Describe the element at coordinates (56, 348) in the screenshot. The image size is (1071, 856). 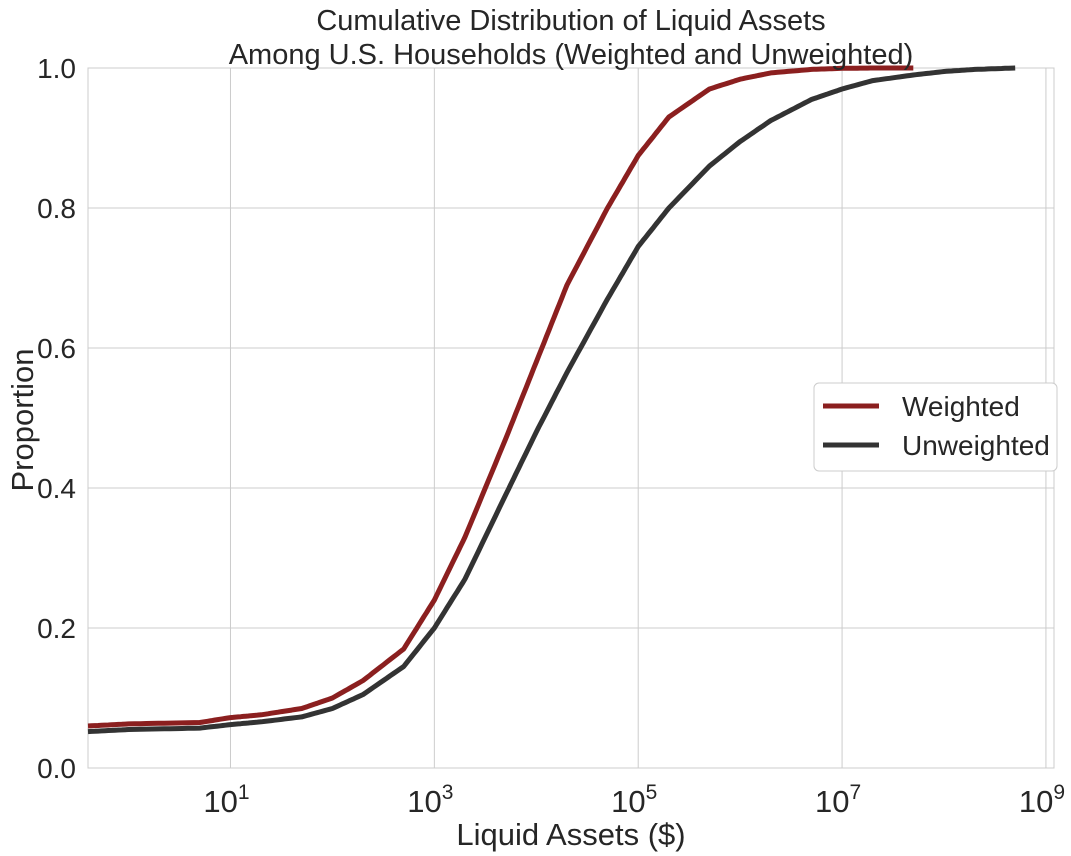
I see `y-tick-label: 0.6` at that location.